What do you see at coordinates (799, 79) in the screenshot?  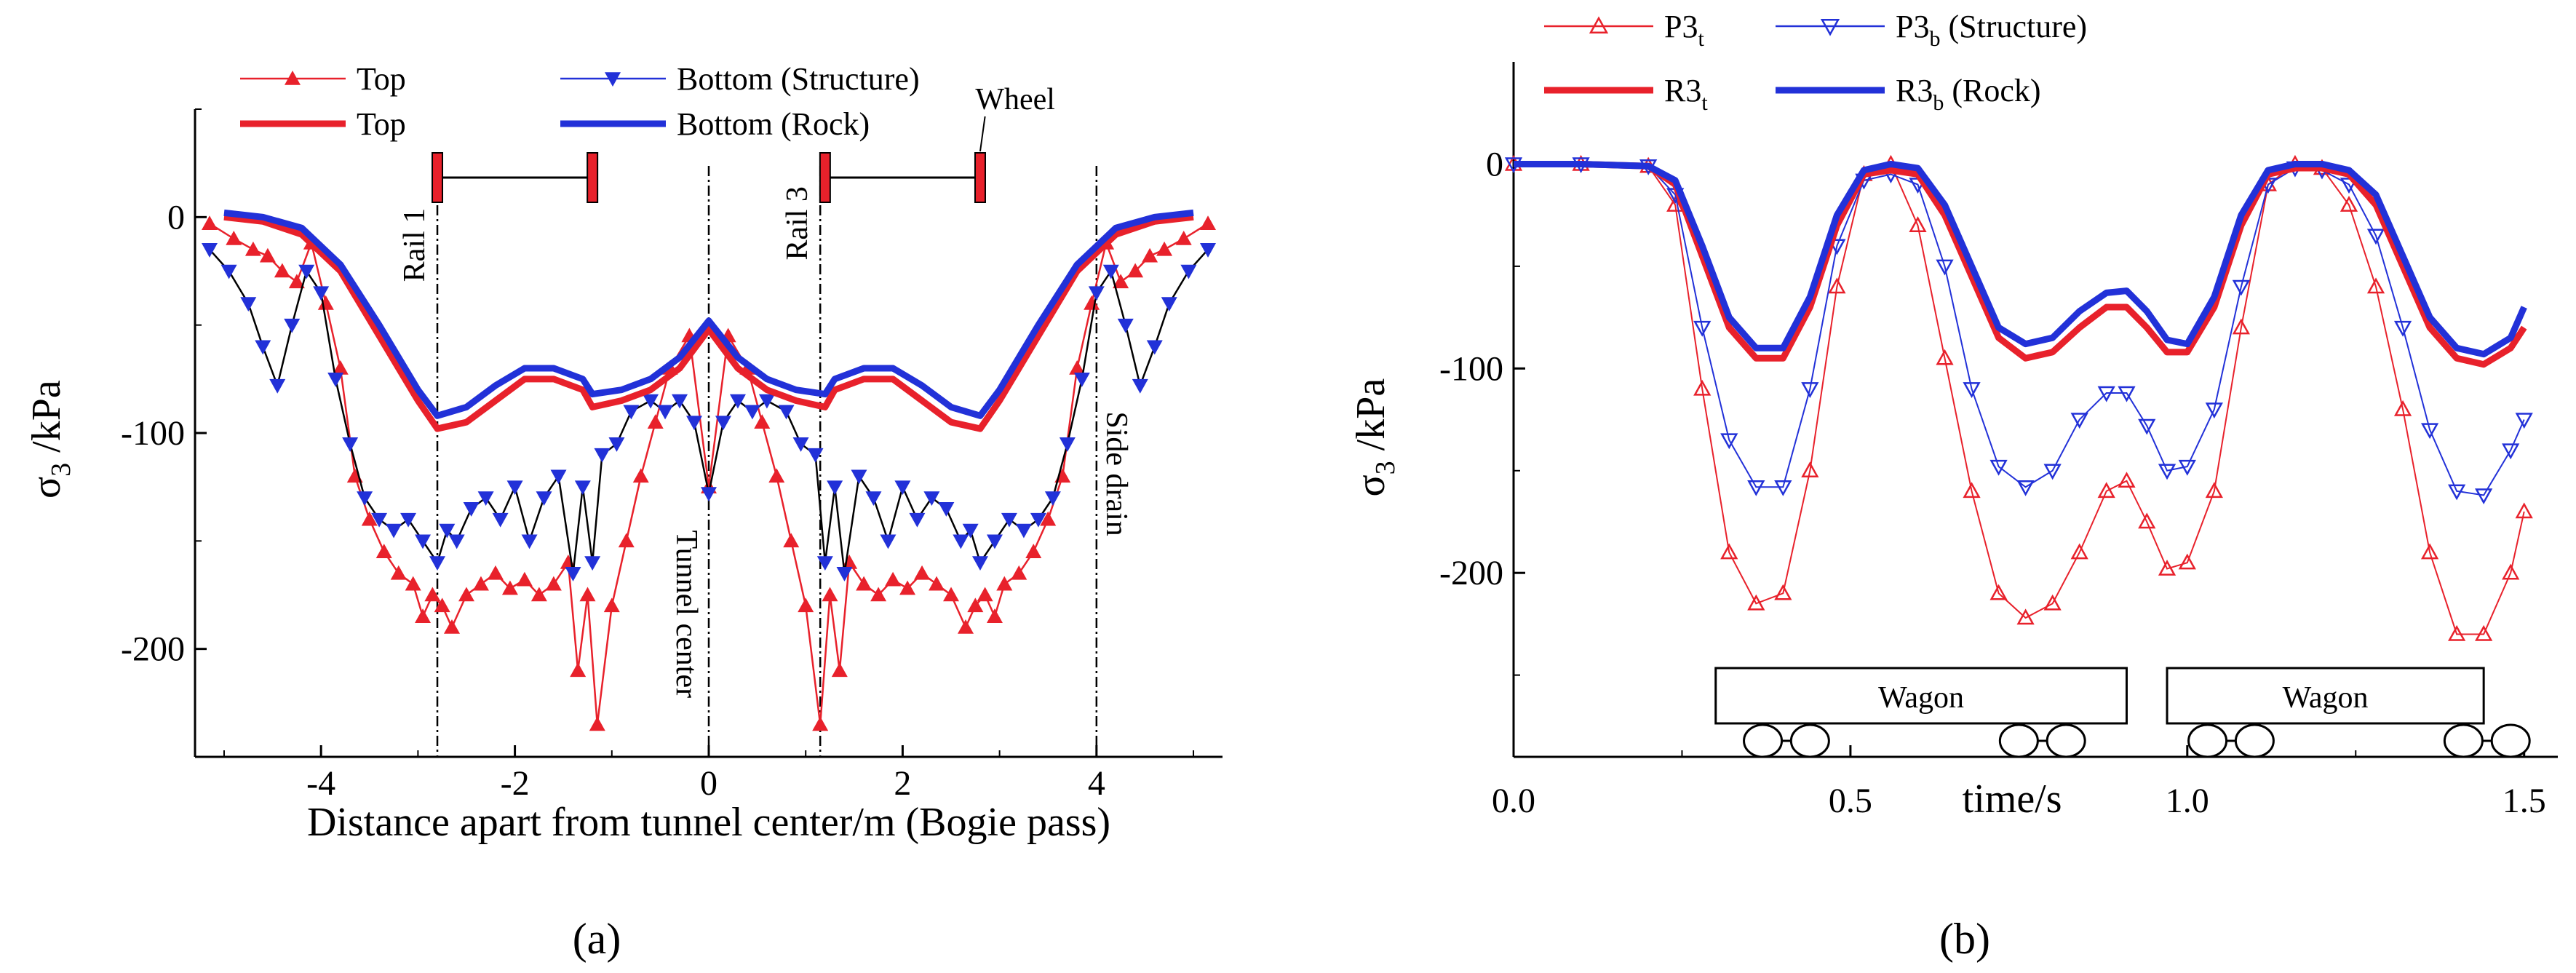 I see `a-legend-label-1: Bottom (Structure)` at bounding box center [799, 79].